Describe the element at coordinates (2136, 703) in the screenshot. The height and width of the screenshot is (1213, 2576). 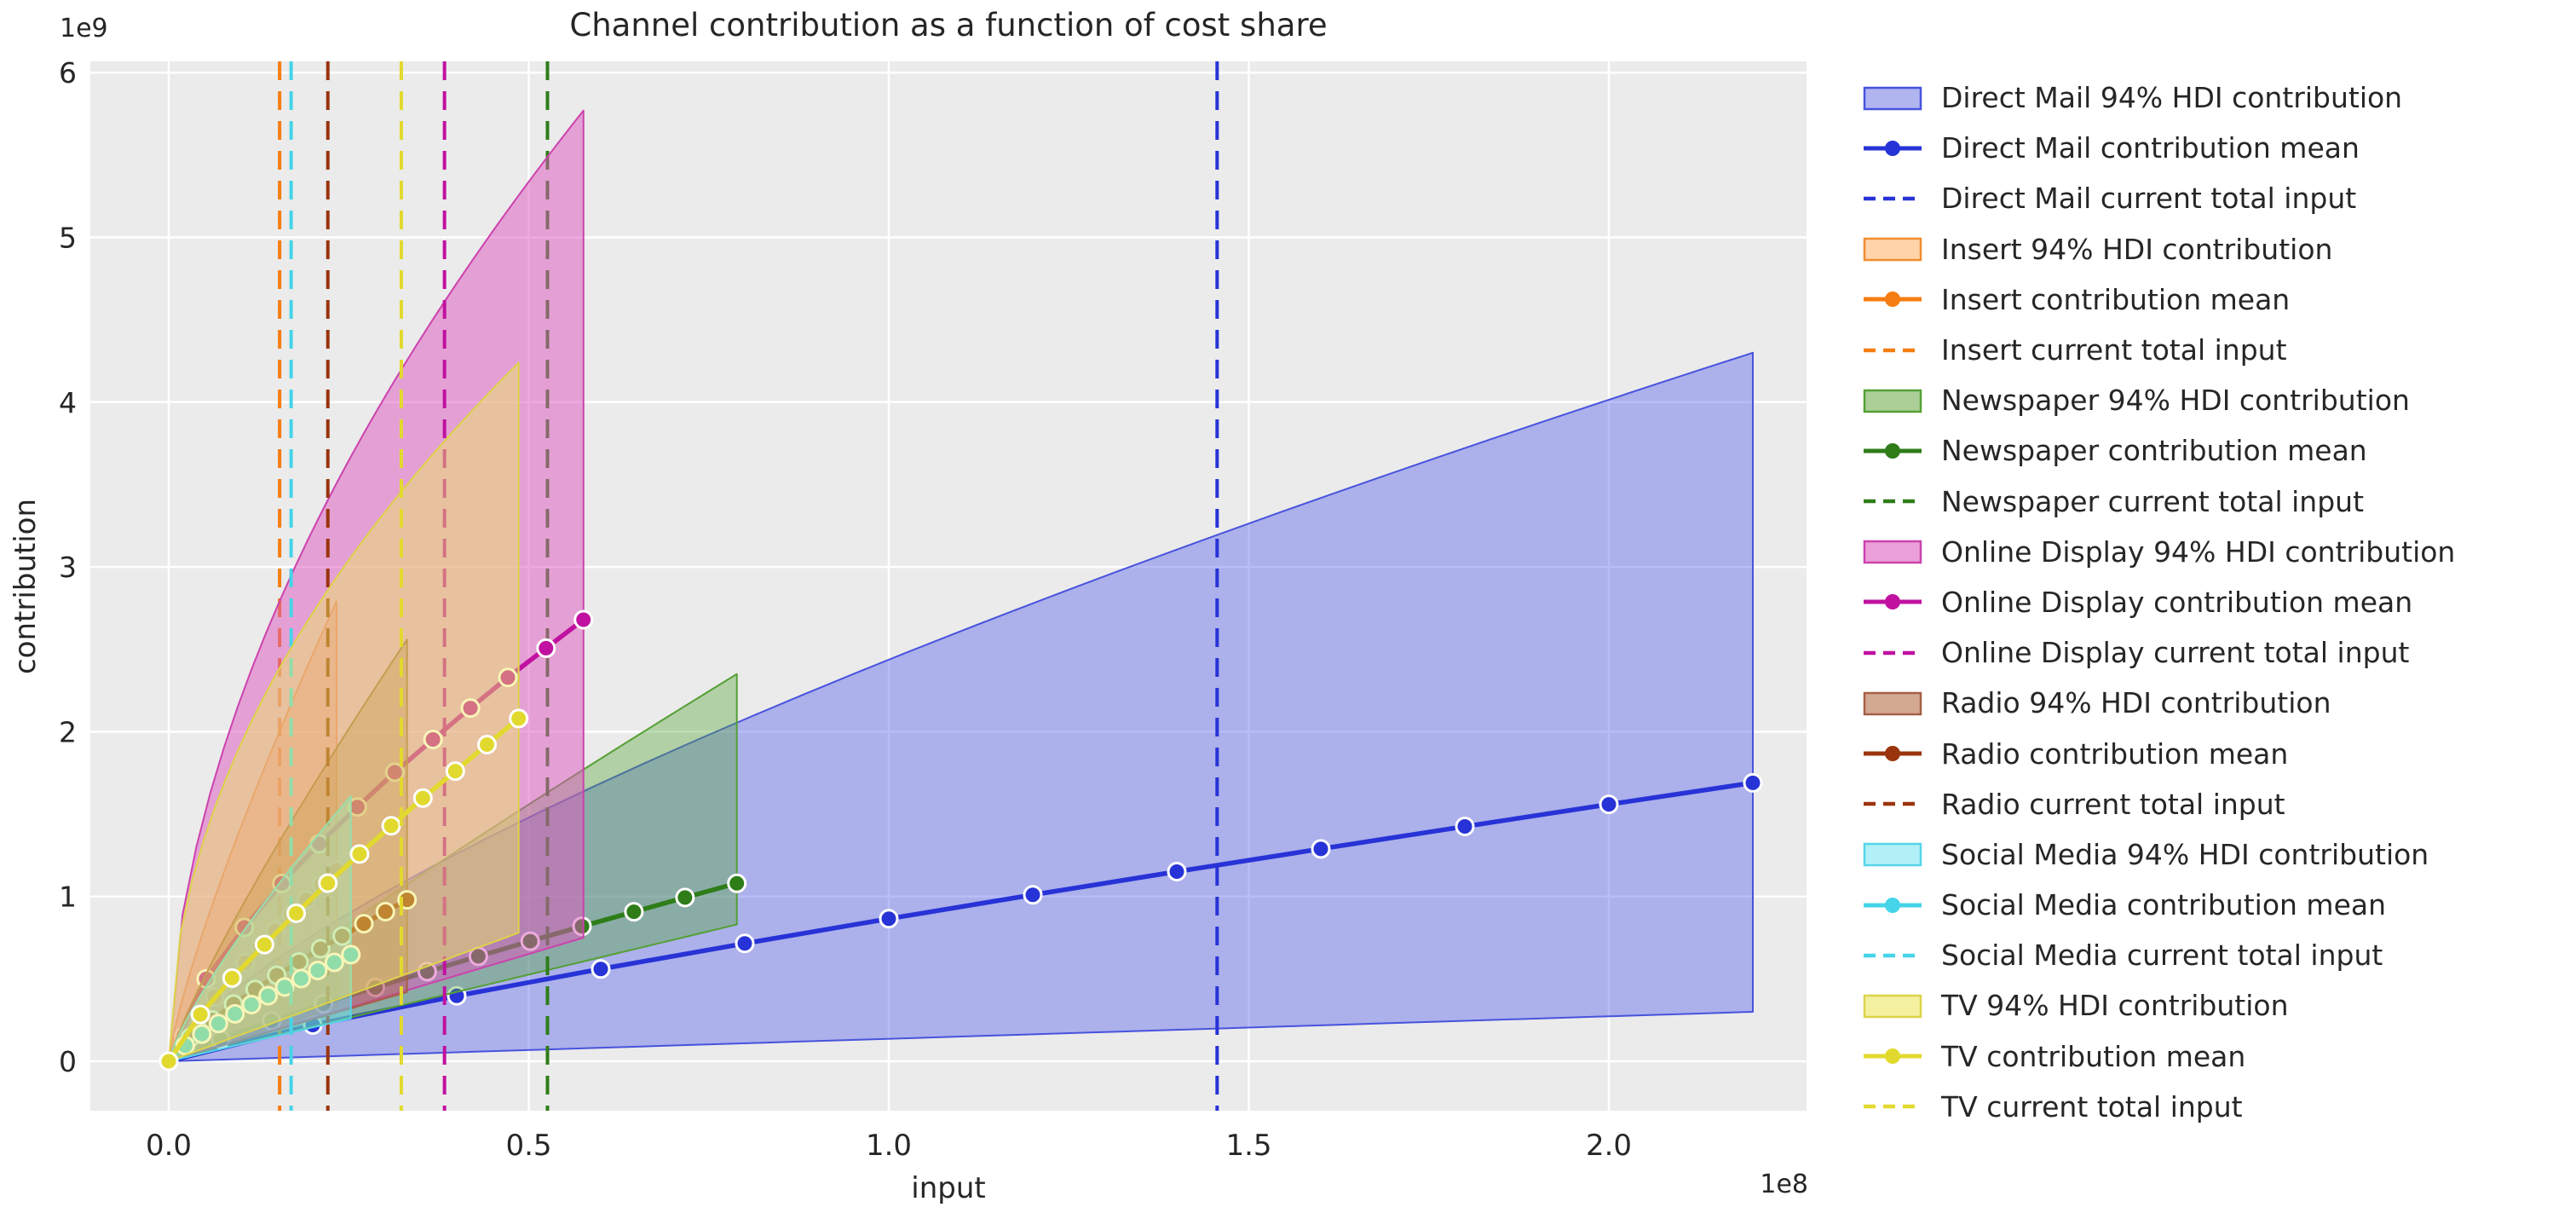
I see `legend-label: Radio 94% HDI contribution` at that location.